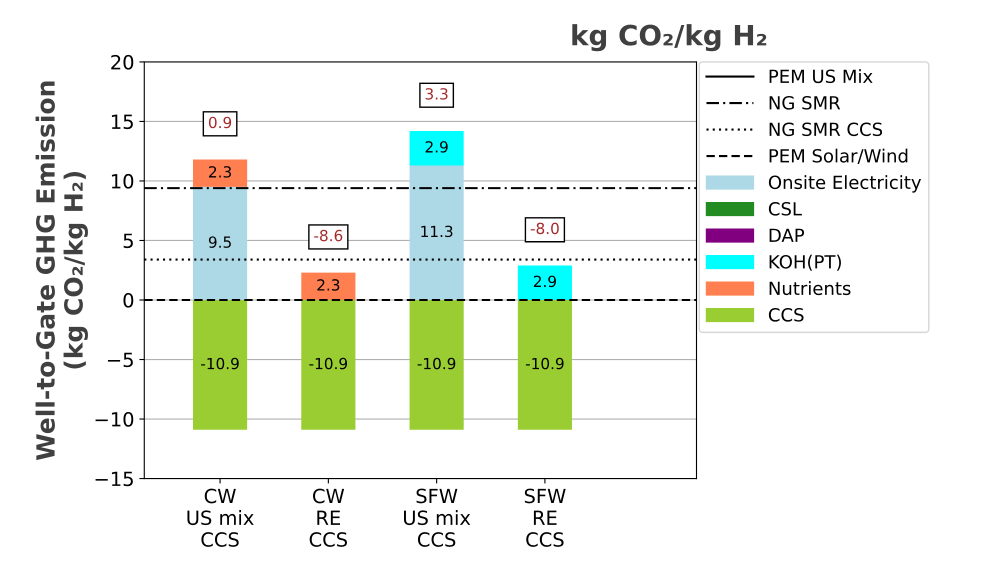 The height and width of the screenshot is (563, 995). Describe the element at coordinates (669, 38) in the screenshot. I see `text: kg CO₂/kg H₂` at that location.